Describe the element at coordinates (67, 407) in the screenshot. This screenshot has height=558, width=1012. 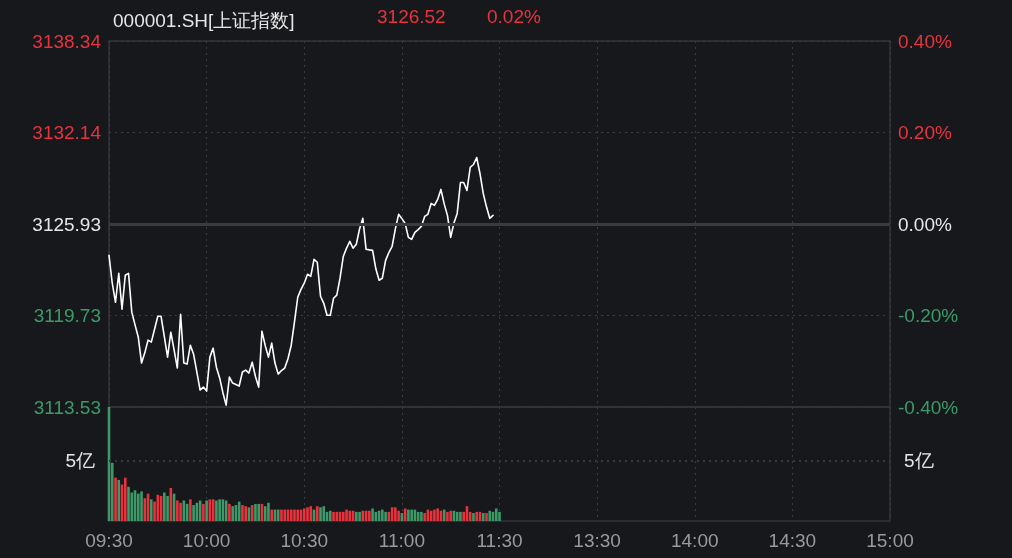
I see `y-tick-label: 3113.53` at that location.